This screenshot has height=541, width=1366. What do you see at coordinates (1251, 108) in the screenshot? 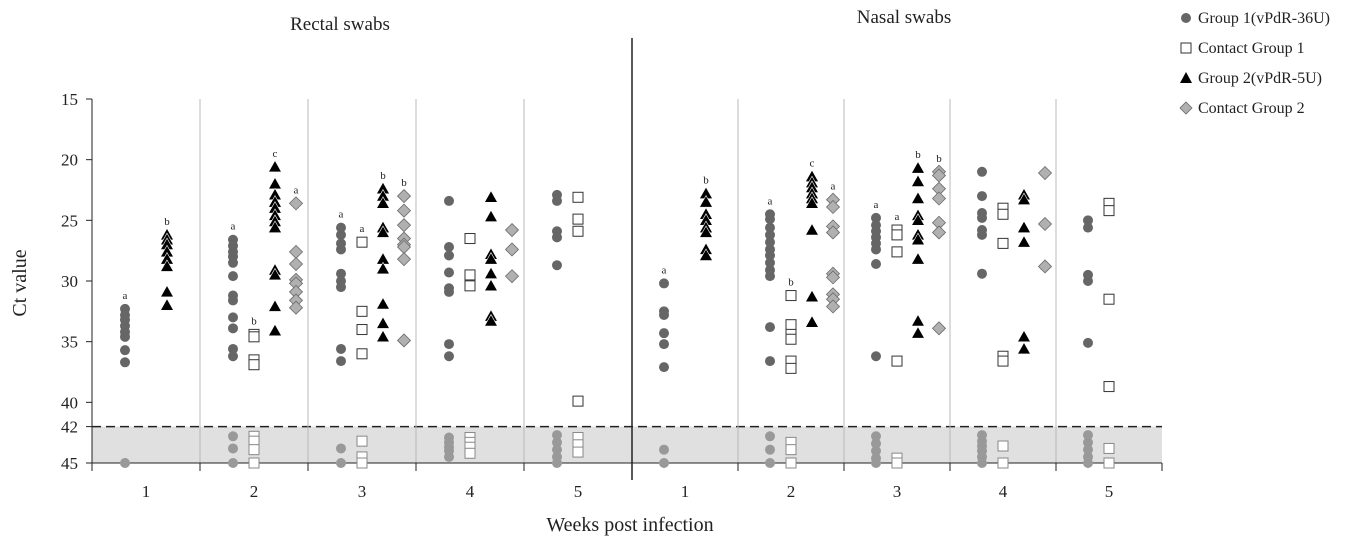
I see `legend-label: Contact Group 2` at bounding box center [1251, 108].